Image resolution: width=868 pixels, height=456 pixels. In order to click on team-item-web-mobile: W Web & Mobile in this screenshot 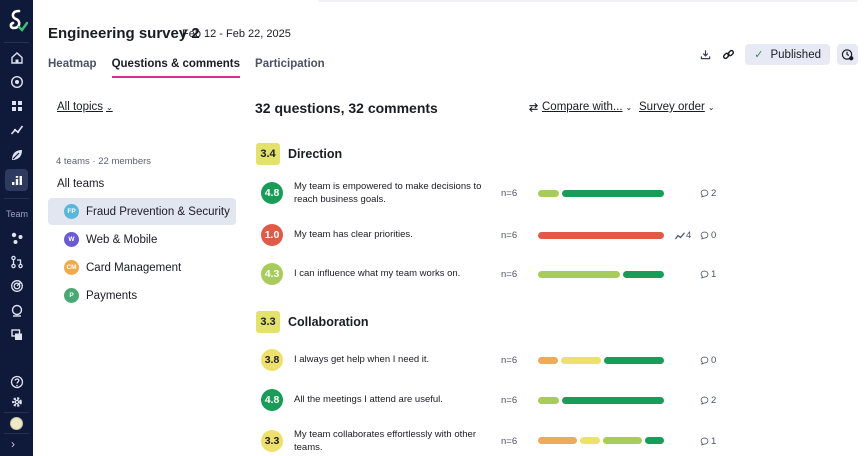, I will do `click(142, 239)`.